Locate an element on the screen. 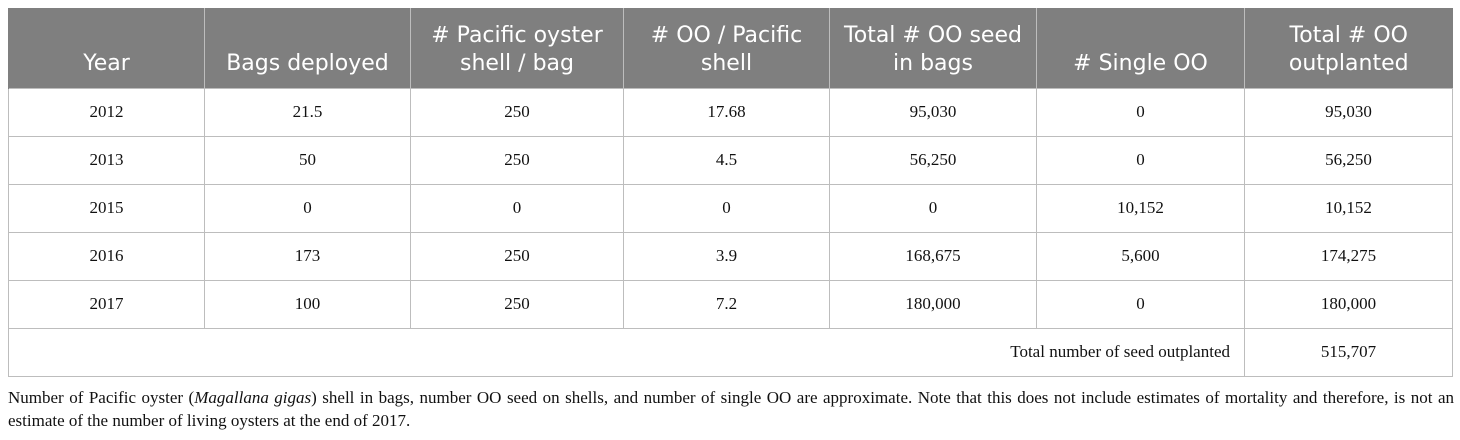 The image size is (1460, 440). table-row: 2016 173 250 3.9 168,675 5,600 174,275 is located at coordinates (730, 256).